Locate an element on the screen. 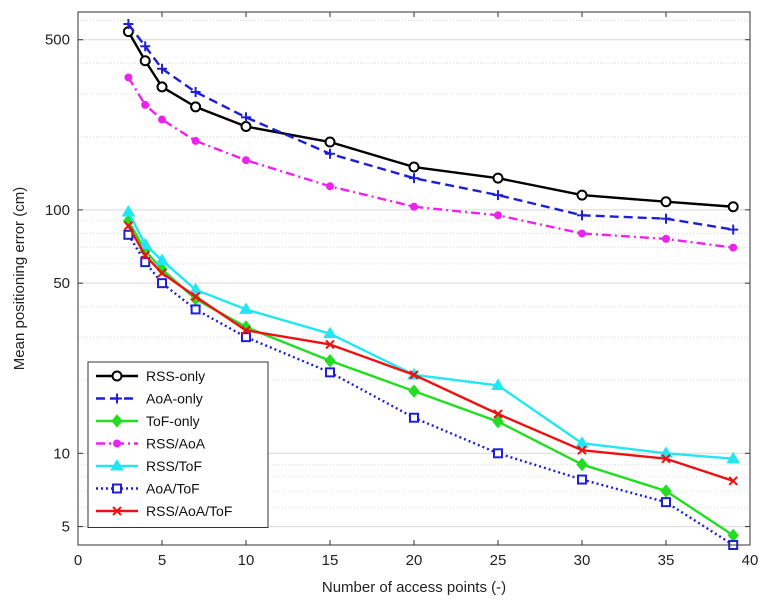  y-tick-label: 100 is located at coordinates (57, 210).